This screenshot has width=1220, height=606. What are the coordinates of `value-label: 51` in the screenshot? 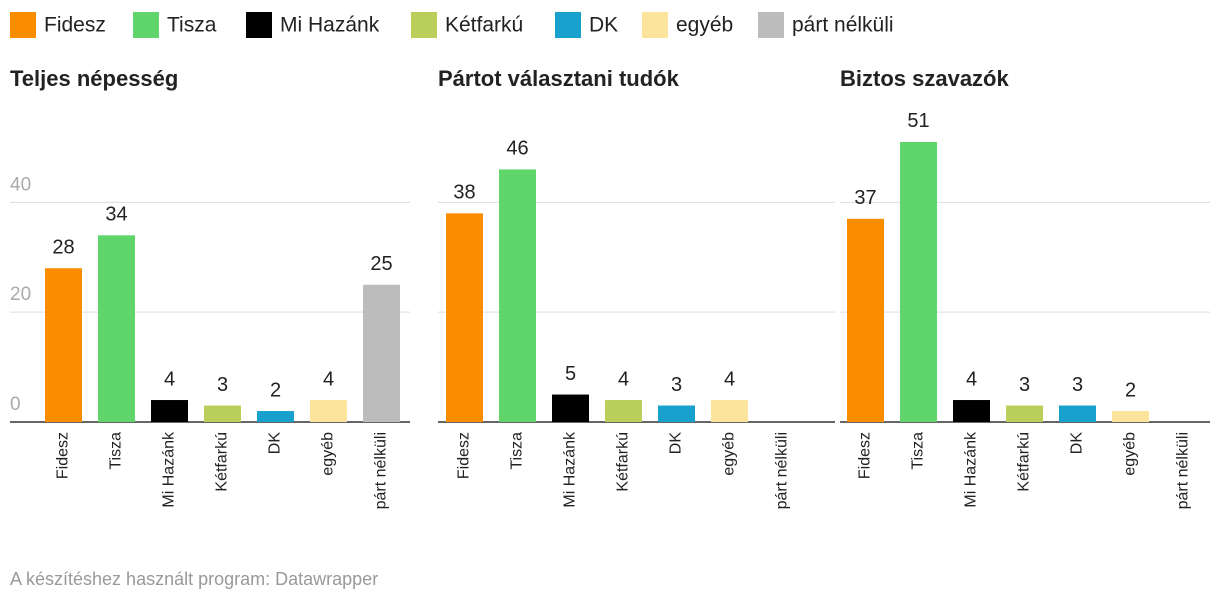 It's located at (918, 121).